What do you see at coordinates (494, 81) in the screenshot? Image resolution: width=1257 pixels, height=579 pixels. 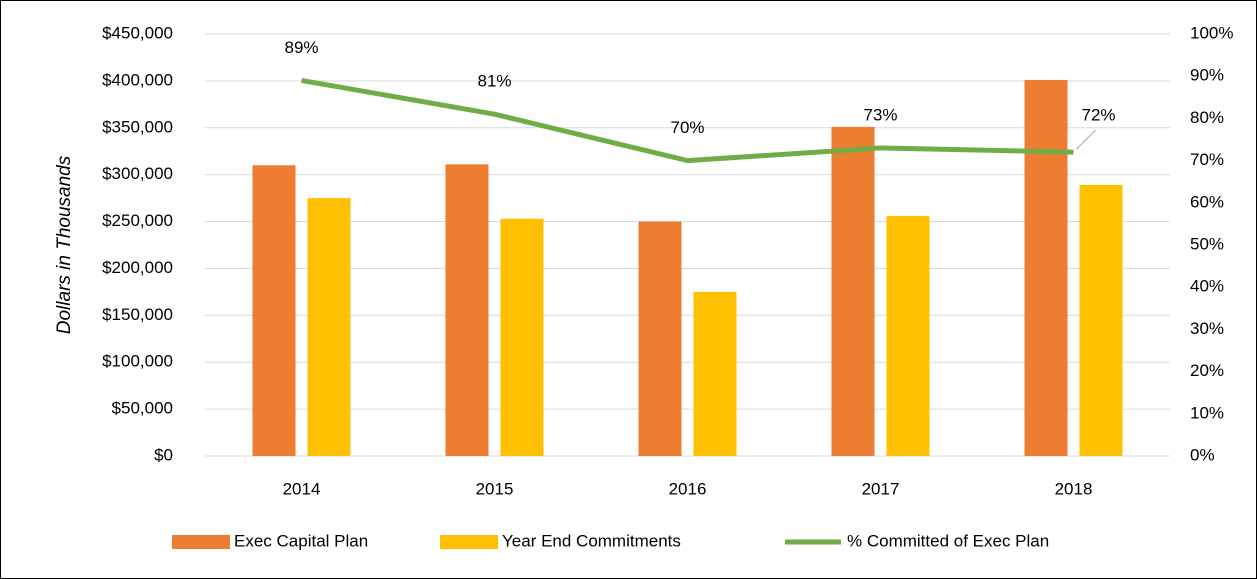 I see `data-label: 81%` at bounding box center [494, 81].